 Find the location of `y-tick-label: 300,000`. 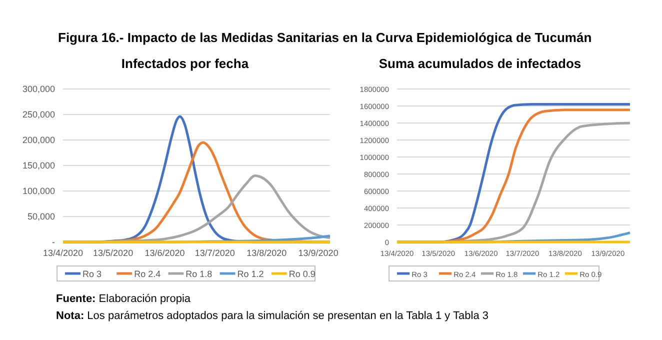

y-tick-label: 300,000 is located at coordinates (38, 89).